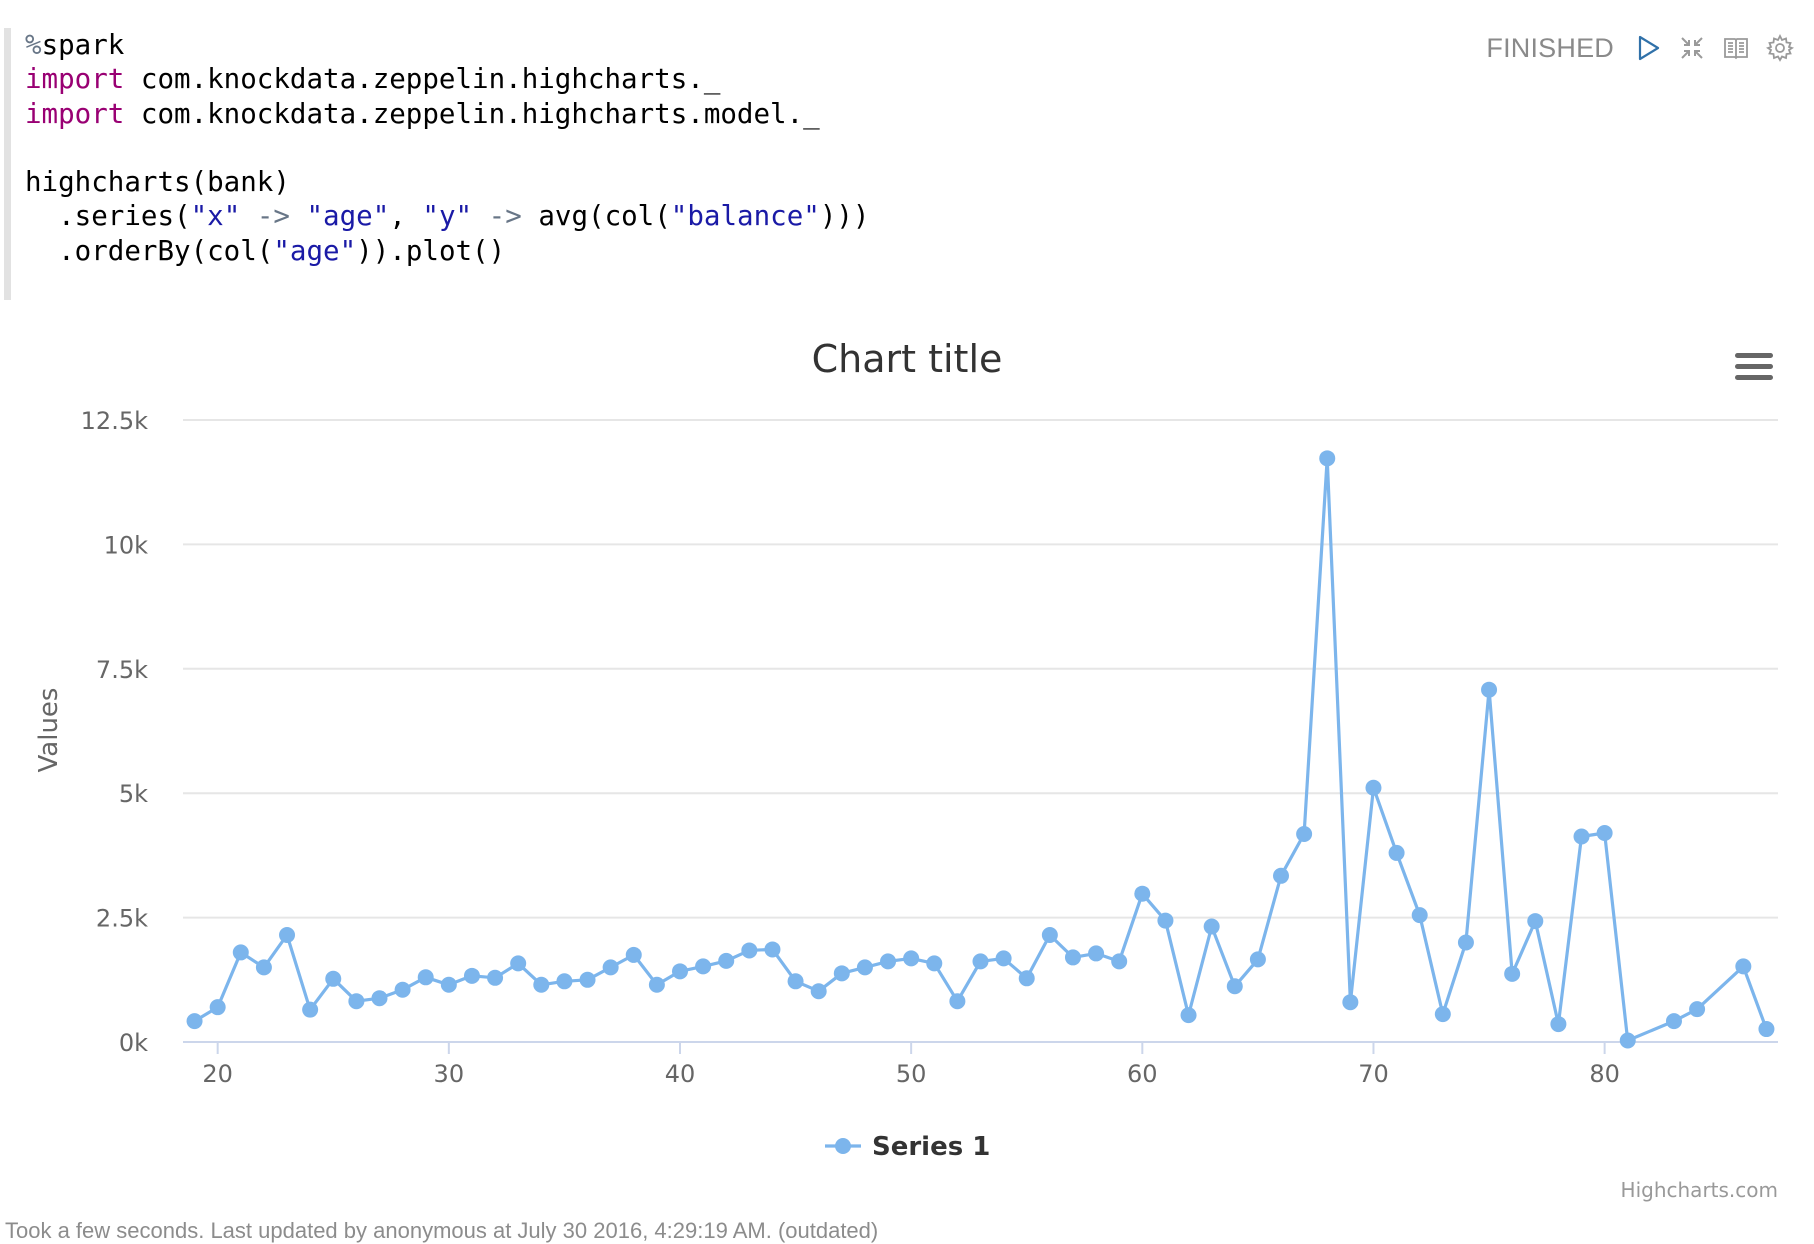 The height and width of the screenshot is (1244, 1814). What do you see at coordinates (745, 216) in the screenshot?
I see `code-token: "balance"` at bounding box center [745, 216].